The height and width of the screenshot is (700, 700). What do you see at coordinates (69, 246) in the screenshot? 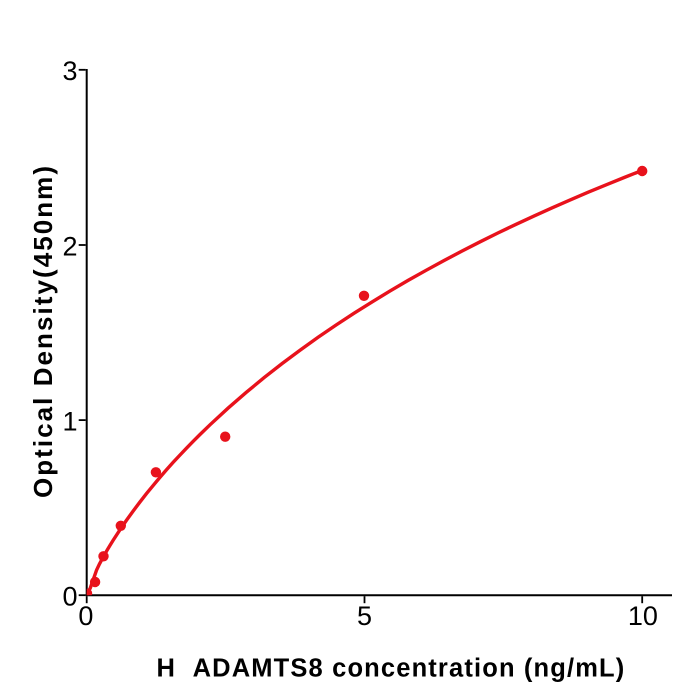
I see `svg-text: 2` at bounding box center [69, 246].